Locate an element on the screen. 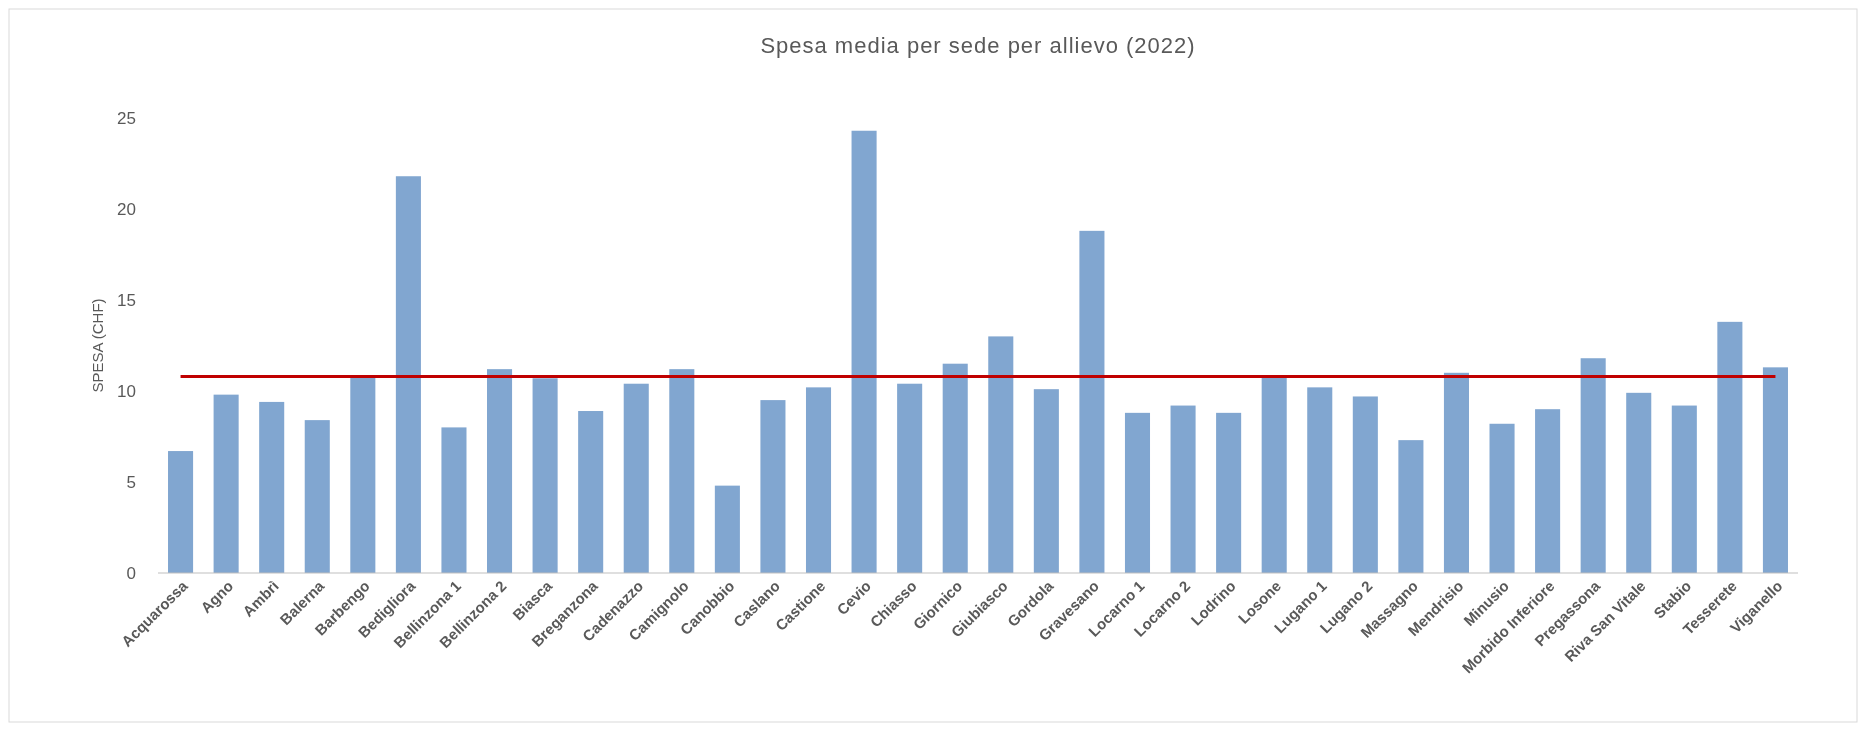 This screenshot has height=732, width=1870. y-tick-label: 15 is located at coordinates (126, 300).